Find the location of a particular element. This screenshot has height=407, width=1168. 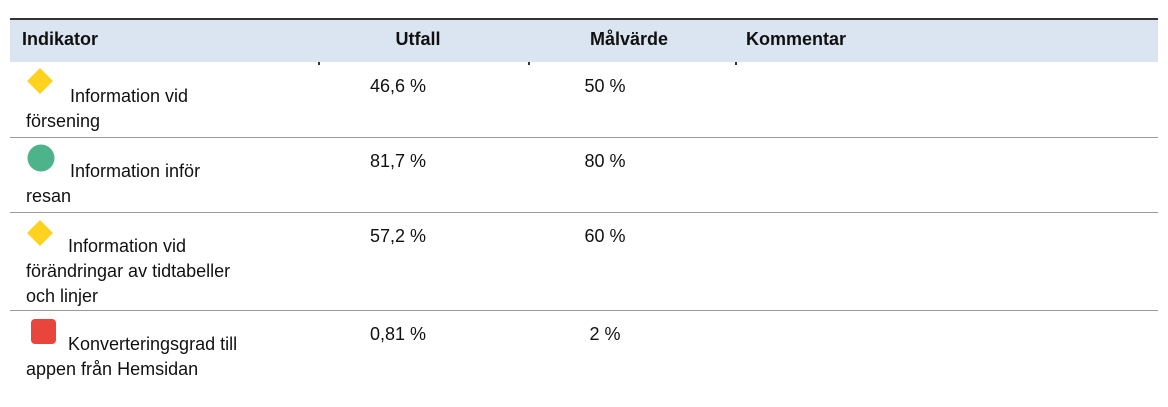

utfall-value: 0,81 % is located at coordinates (398, 334).